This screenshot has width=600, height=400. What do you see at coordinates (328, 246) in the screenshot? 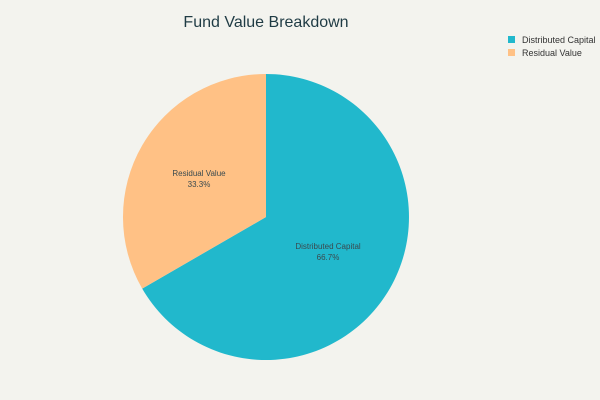
I see `slice-label-distributed-name: Distributed Capital` at bounding box center [328, 246].